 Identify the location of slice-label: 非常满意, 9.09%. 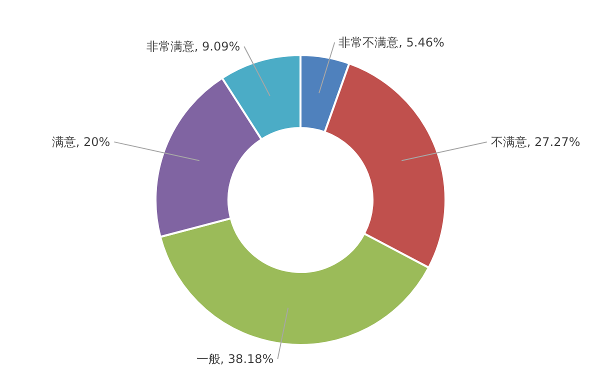
(193, 46).